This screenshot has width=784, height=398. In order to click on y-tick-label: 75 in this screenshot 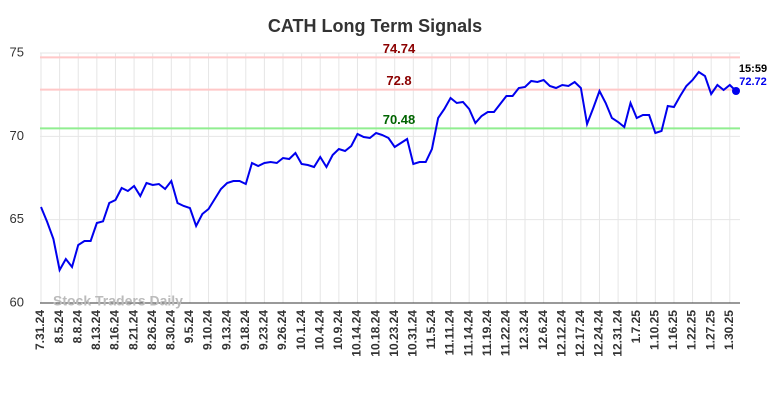, I will do `click(17, 51)`.